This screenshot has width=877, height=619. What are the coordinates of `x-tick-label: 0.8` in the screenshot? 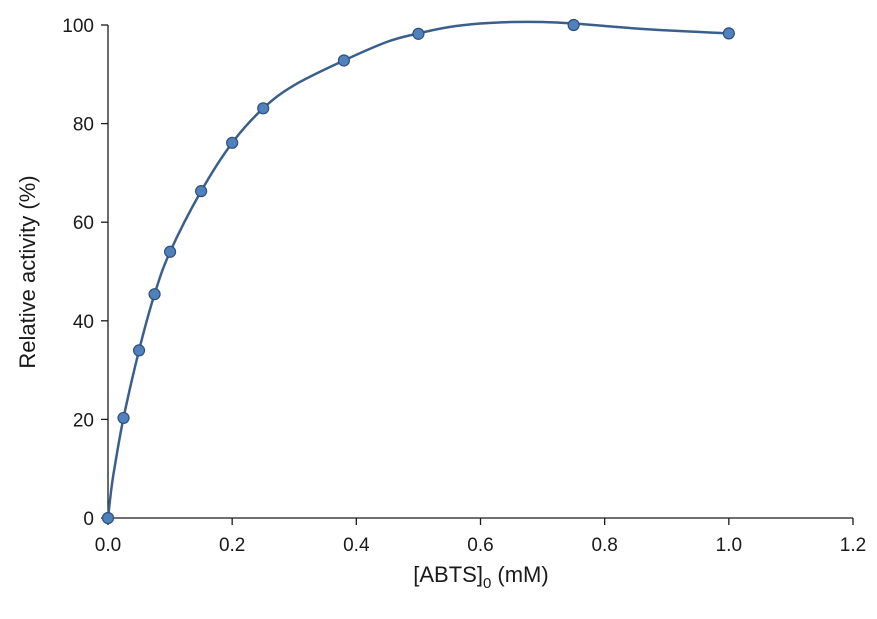 It's located at (604, 545).